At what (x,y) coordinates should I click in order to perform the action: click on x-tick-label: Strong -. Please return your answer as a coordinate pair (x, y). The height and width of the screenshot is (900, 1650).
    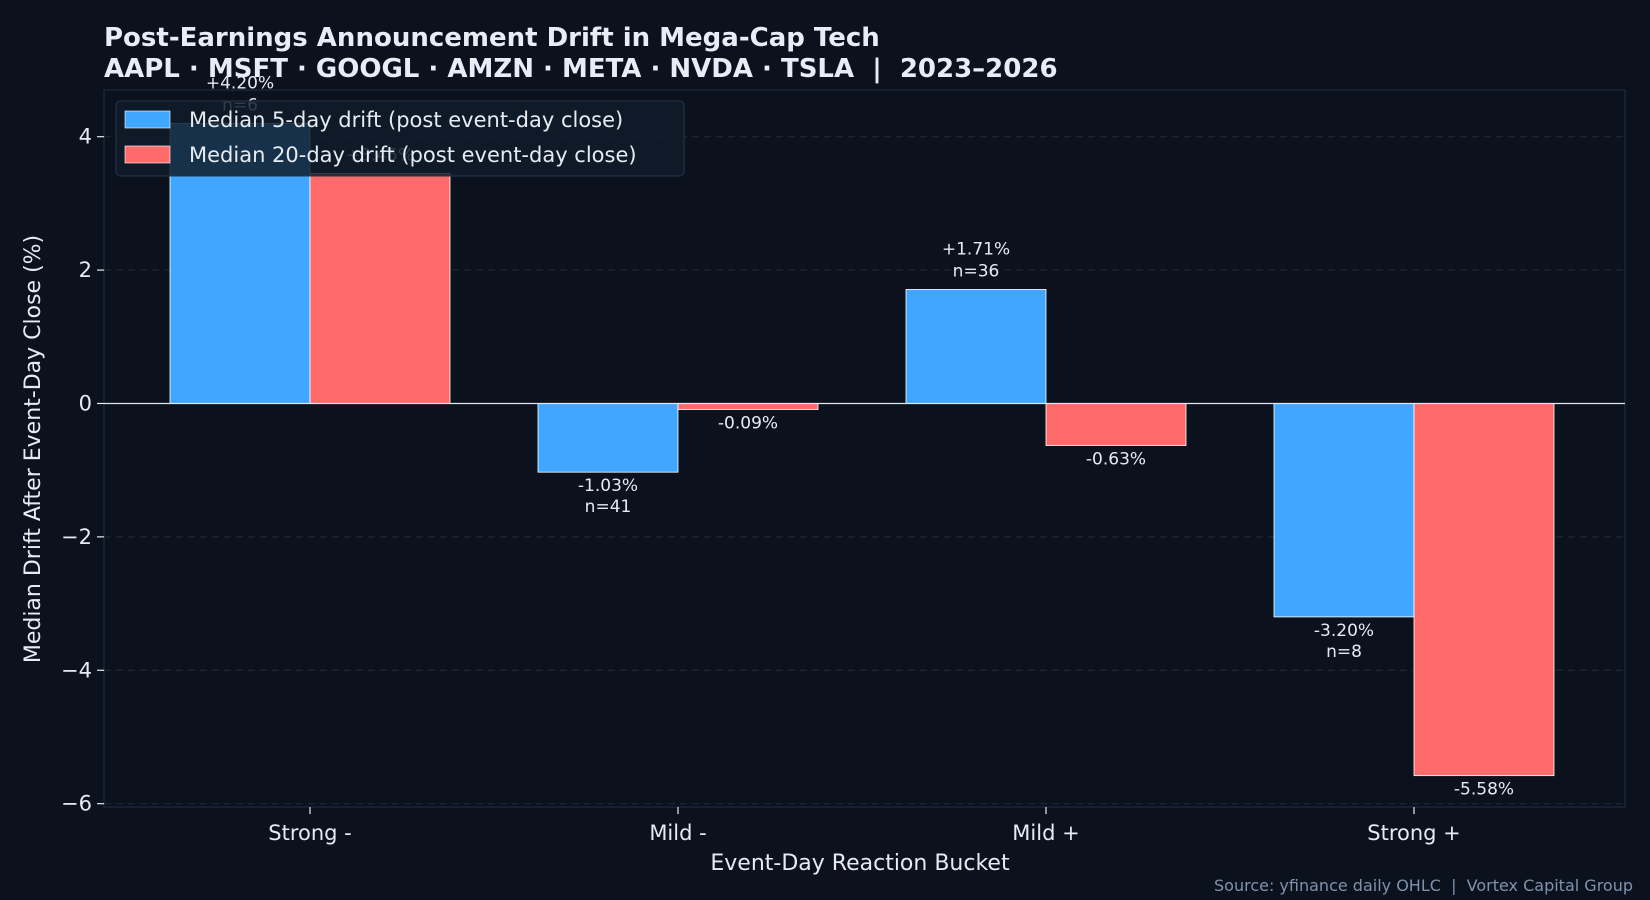
    Looking at the image, I should click on (309, 833).